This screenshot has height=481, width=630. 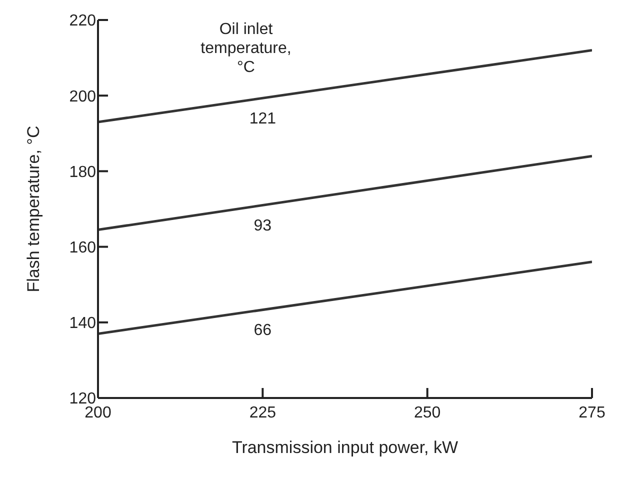 I want to click on y-tick-label: 220, so click(x=82, y=21).